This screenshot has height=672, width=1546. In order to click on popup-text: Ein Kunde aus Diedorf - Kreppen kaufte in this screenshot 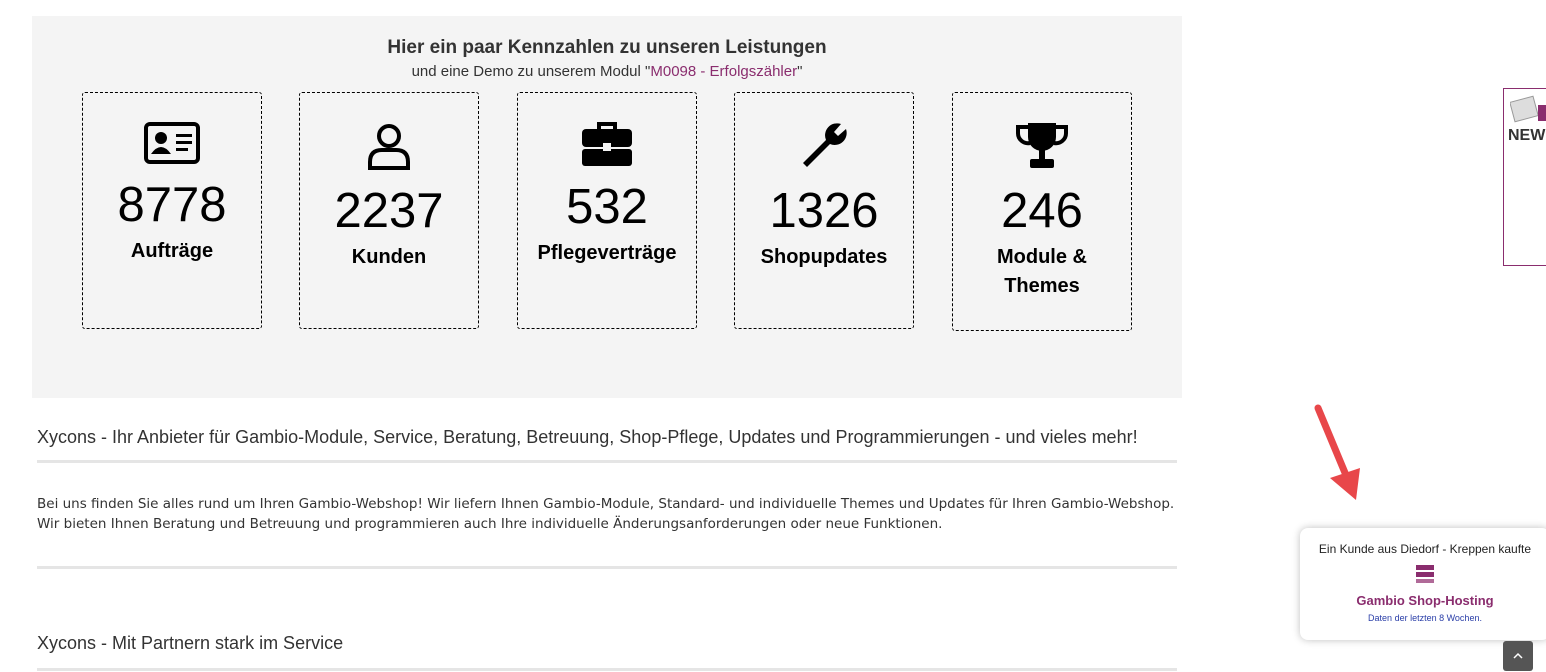, I will do `click(1425, 549)`.